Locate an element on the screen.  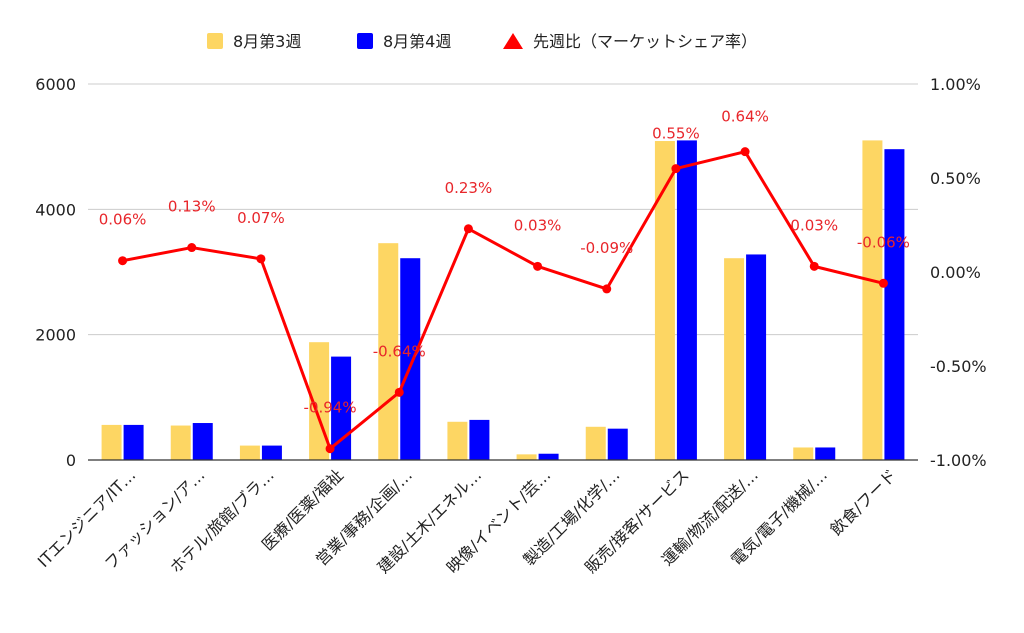
right-tick-label: 0.00% is located at coordinates (955, 272).